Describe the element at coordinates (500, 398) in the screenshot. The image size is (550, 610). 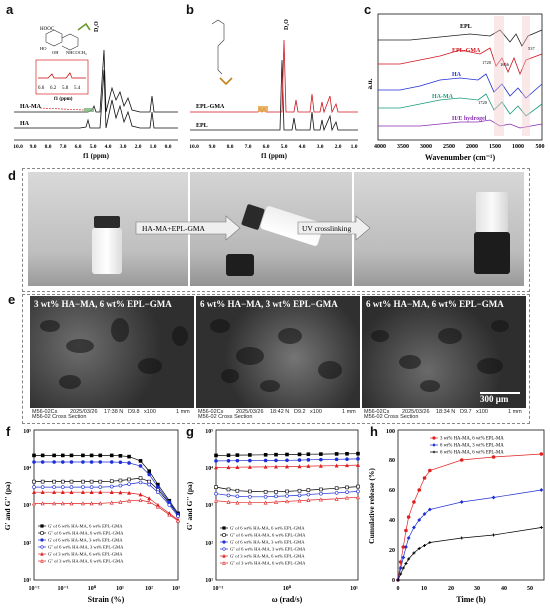
I see `sem-scale-bar: 300 μm` at that location.